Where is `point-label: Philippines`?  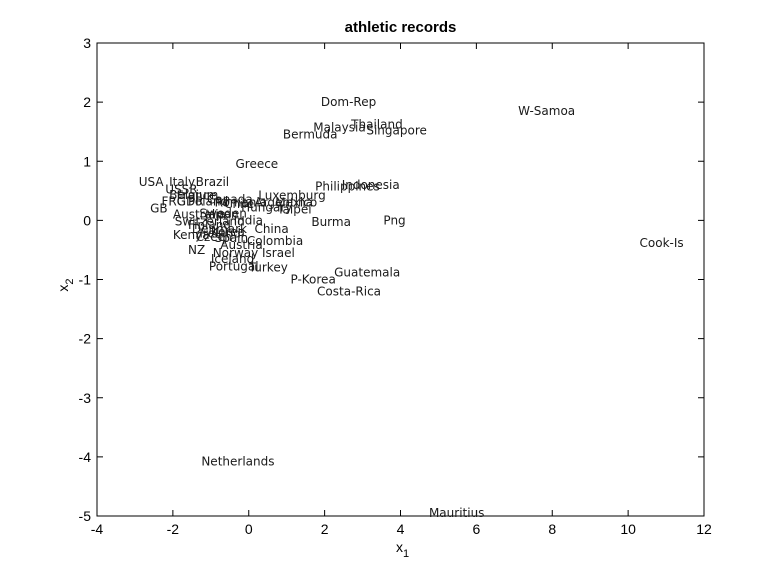 point-label: Philippines is located at coordinates (347, 187).